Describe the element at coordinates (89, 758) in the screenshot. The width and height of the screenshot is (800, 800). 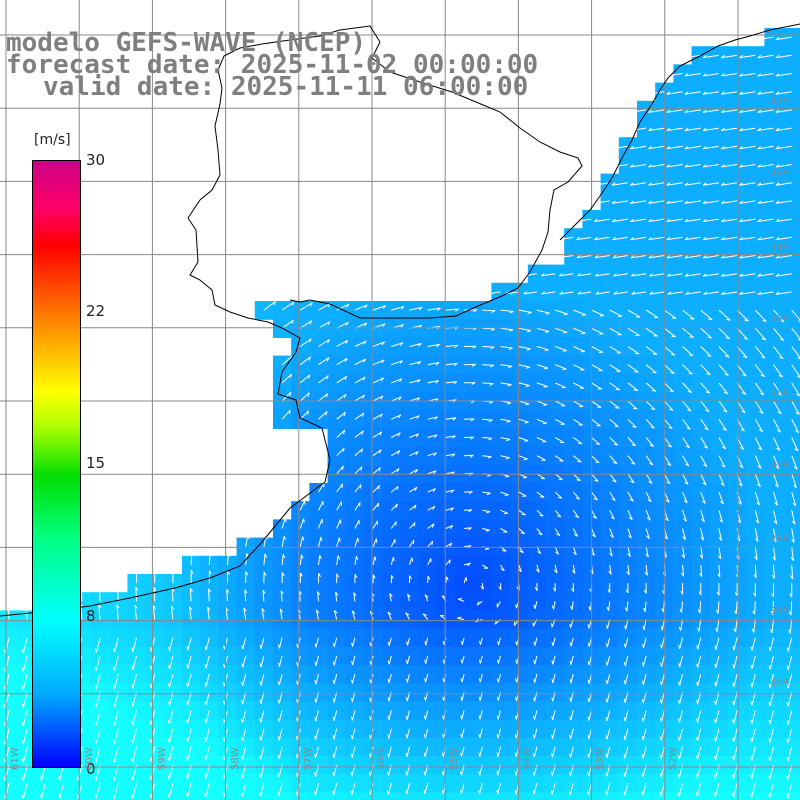
I see `lon-label: 60W` at that location.